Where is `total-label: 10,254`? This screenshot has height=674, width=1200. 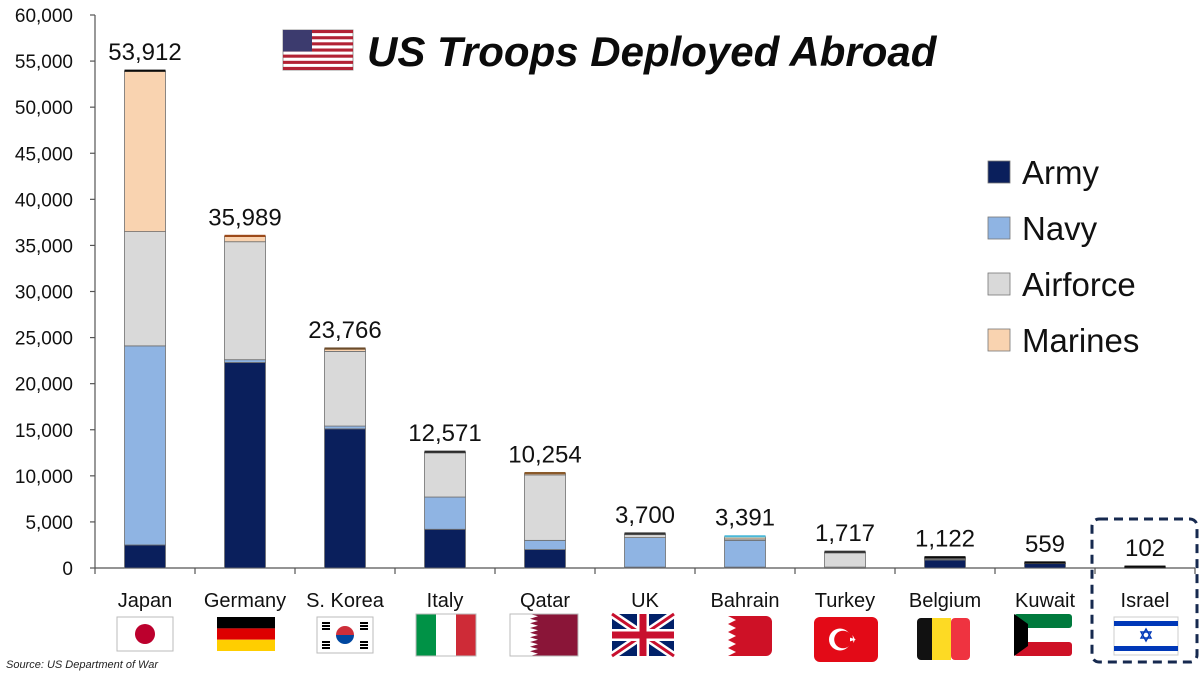 total-label: 10,254 is located at coordinates (544, 454).